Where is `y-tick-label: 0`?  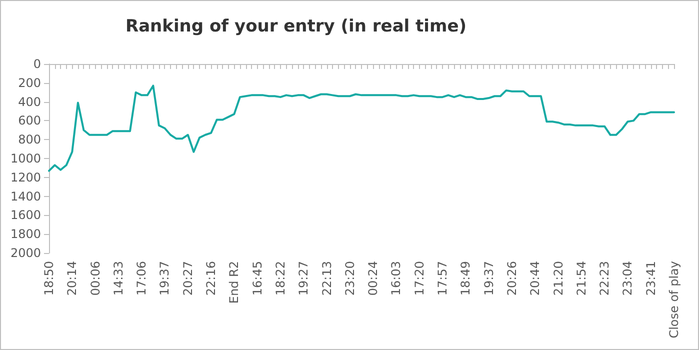
y-tick-label: 0 is located at coordinates (37, 64).